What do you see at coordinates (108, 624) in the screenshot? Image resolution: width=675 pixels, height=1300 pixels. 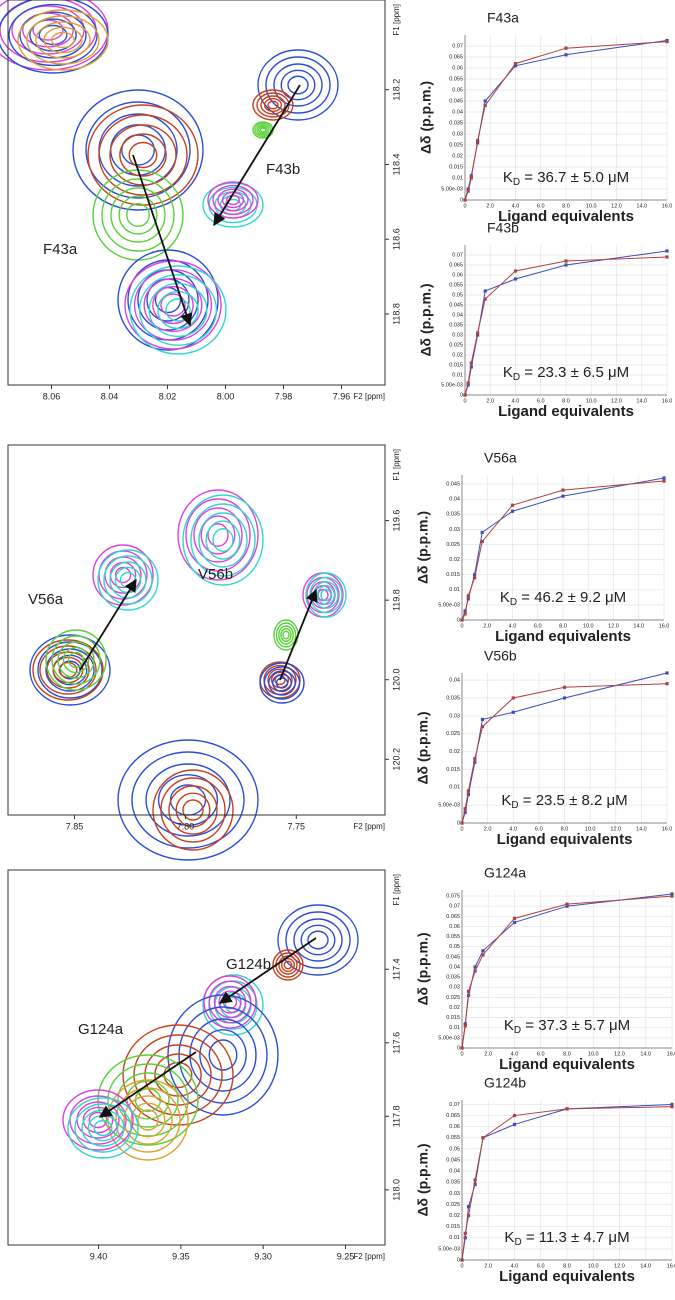 I see `shift-arrow` at bounding box center [108, 624].